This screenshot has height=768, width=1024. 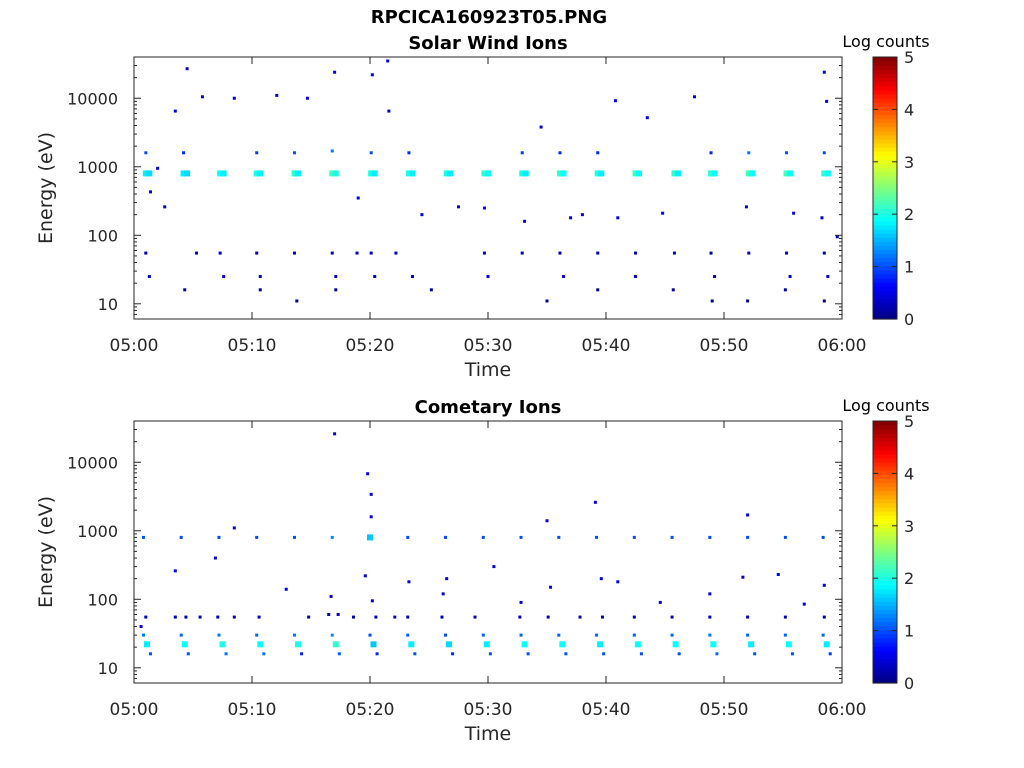 What do you see at coordinates (487, 43) in the screenshot?
I see `chart-title: Solar Wind Ions` at bounding box center [487, 43].